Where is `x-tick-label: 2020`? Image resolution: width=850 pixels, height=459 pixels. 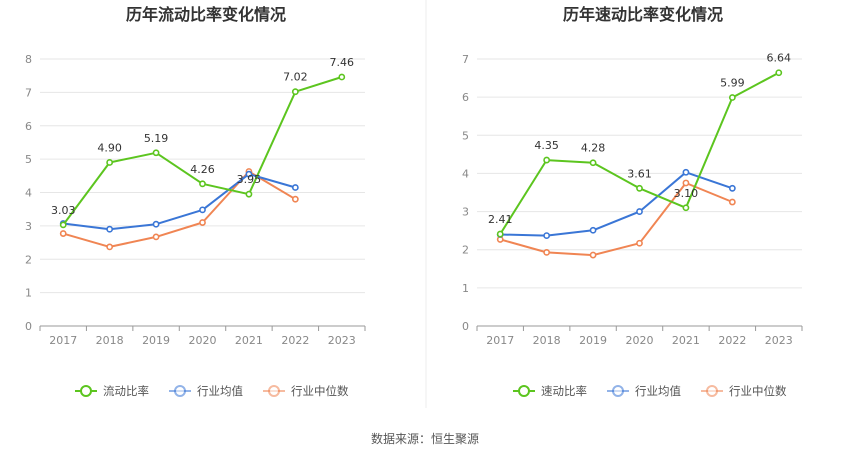 x-tick-label: 2020 is located at coordinates (640, 340).